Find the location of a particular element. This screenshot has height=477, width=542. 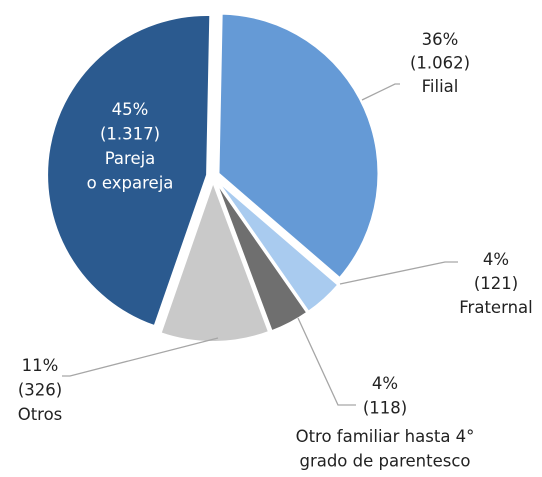

count-label: (1.317) is located at coordinates (130, 134).